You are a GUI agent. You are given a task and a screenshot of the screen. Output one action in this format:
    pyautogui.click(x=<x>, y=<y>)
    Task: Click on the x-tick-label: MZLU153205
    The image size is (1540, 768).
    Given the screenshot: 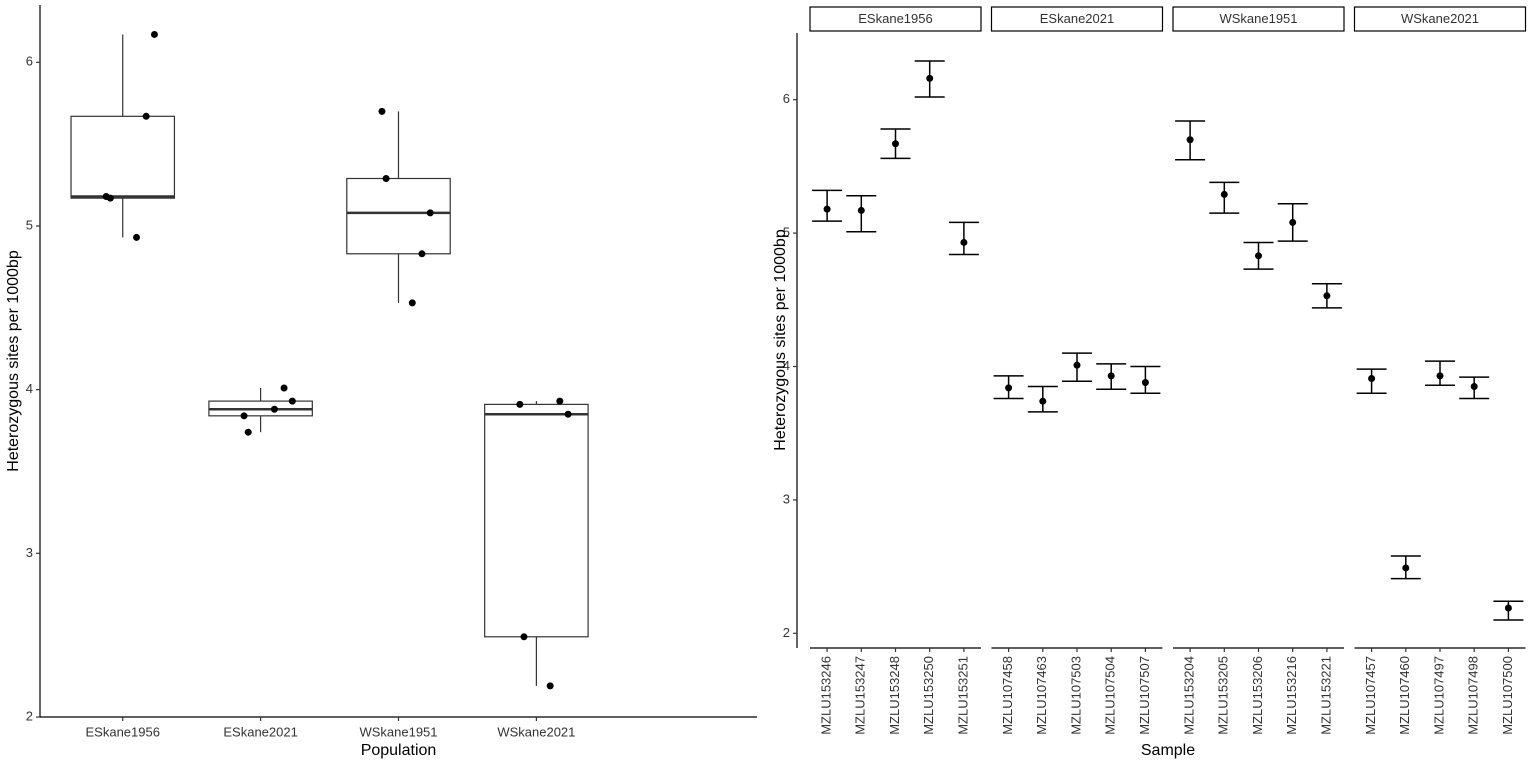 What is the action you would take?
    pyautogui.click(x=1223, y=695)
    